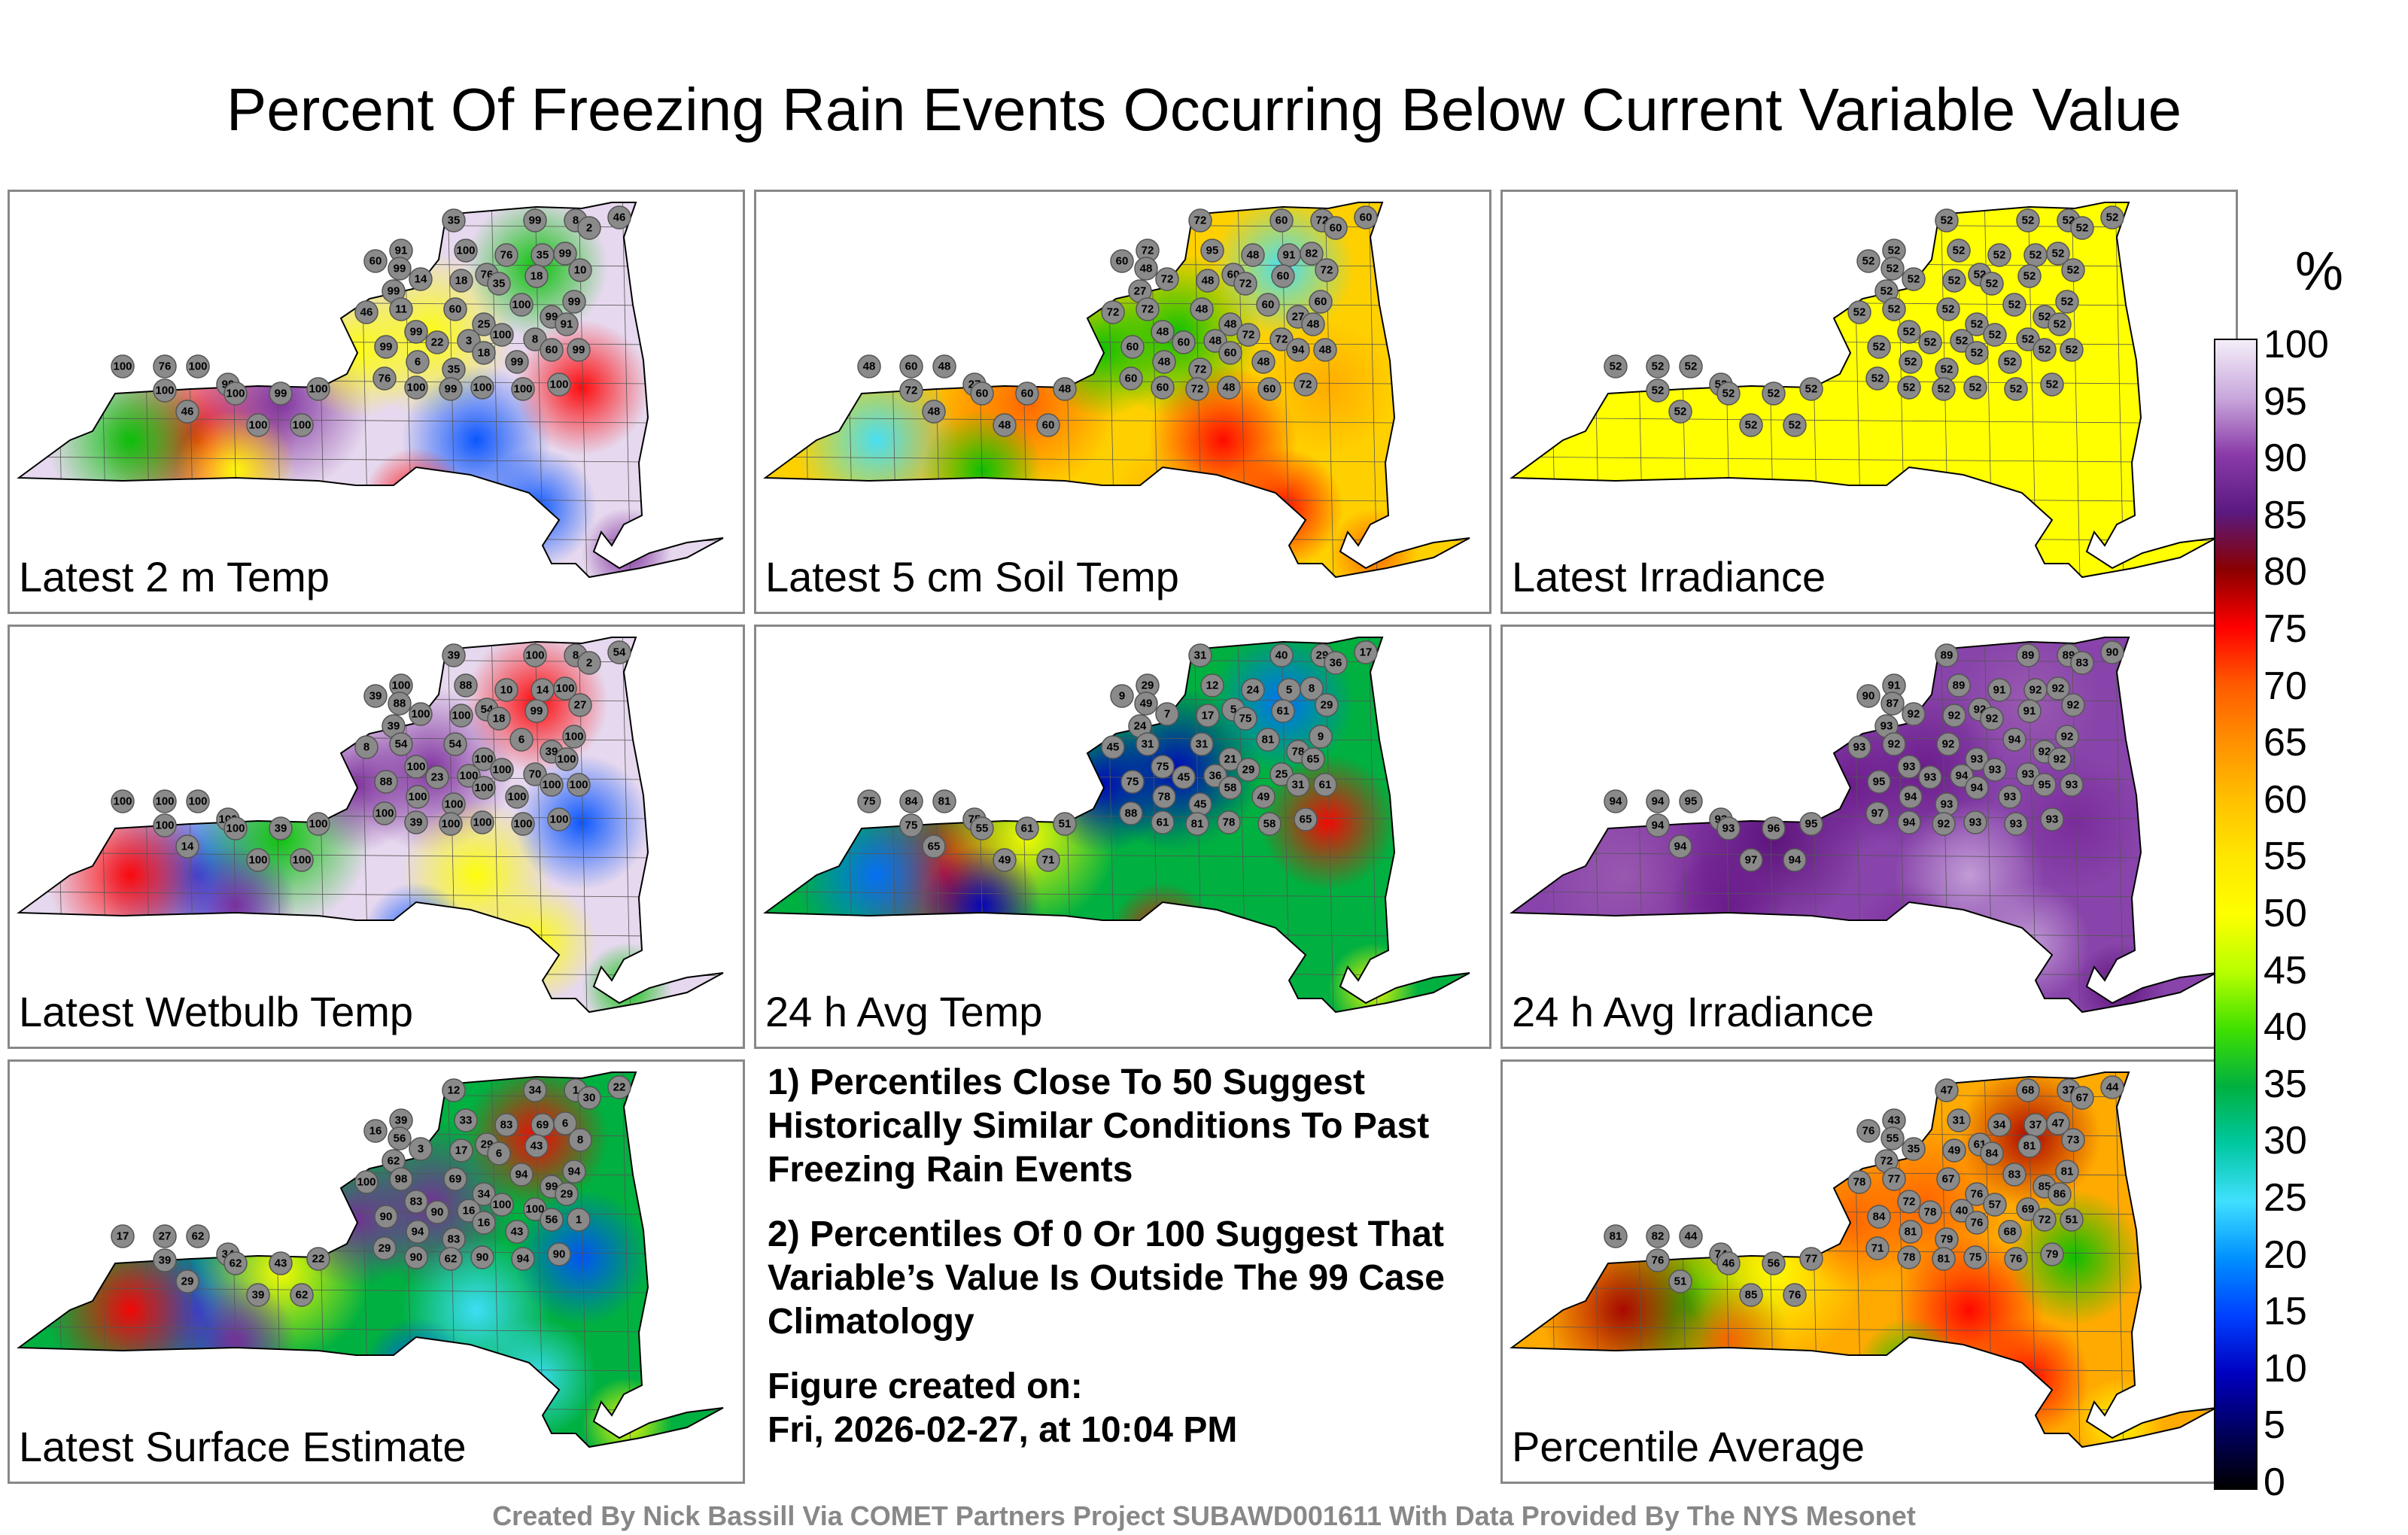 Image resolution: width=2408 pixels, height=1535 pixels. Describe the element at coordinates (1366, 217) in the screenshot. I see `station-value: 60` at that location.